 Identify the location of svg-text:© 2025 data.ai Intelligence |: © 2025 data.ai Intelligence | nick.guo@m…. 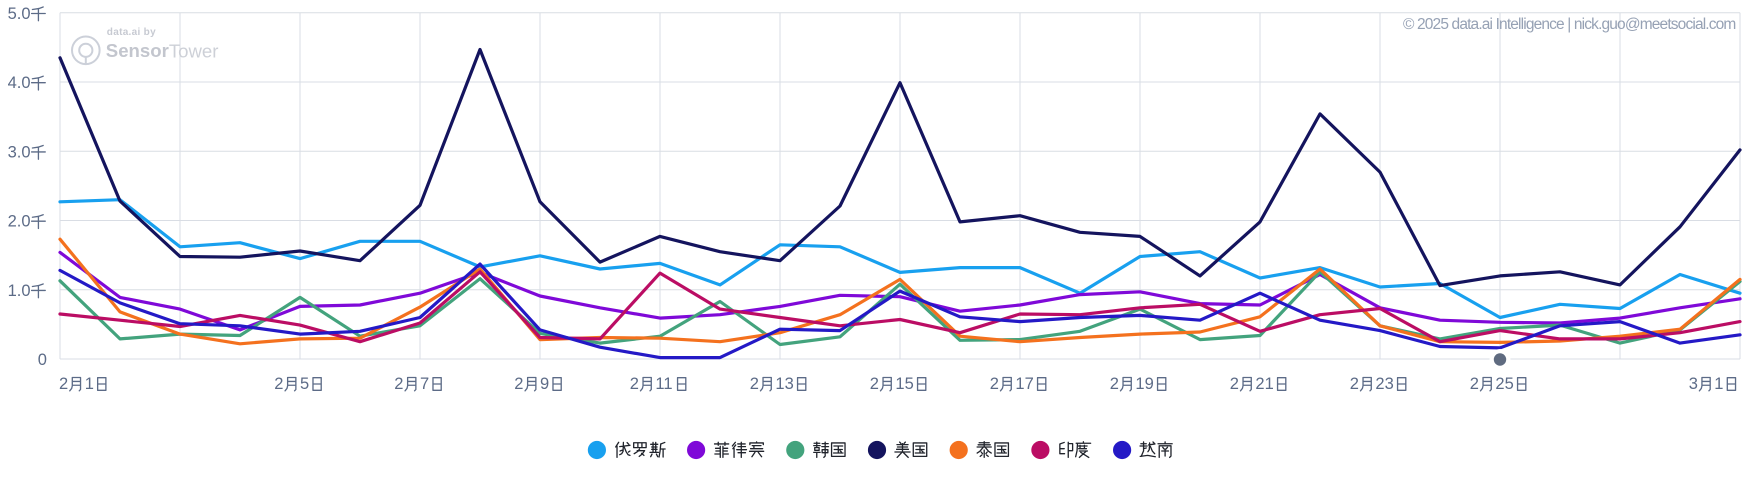
(1569, 24).